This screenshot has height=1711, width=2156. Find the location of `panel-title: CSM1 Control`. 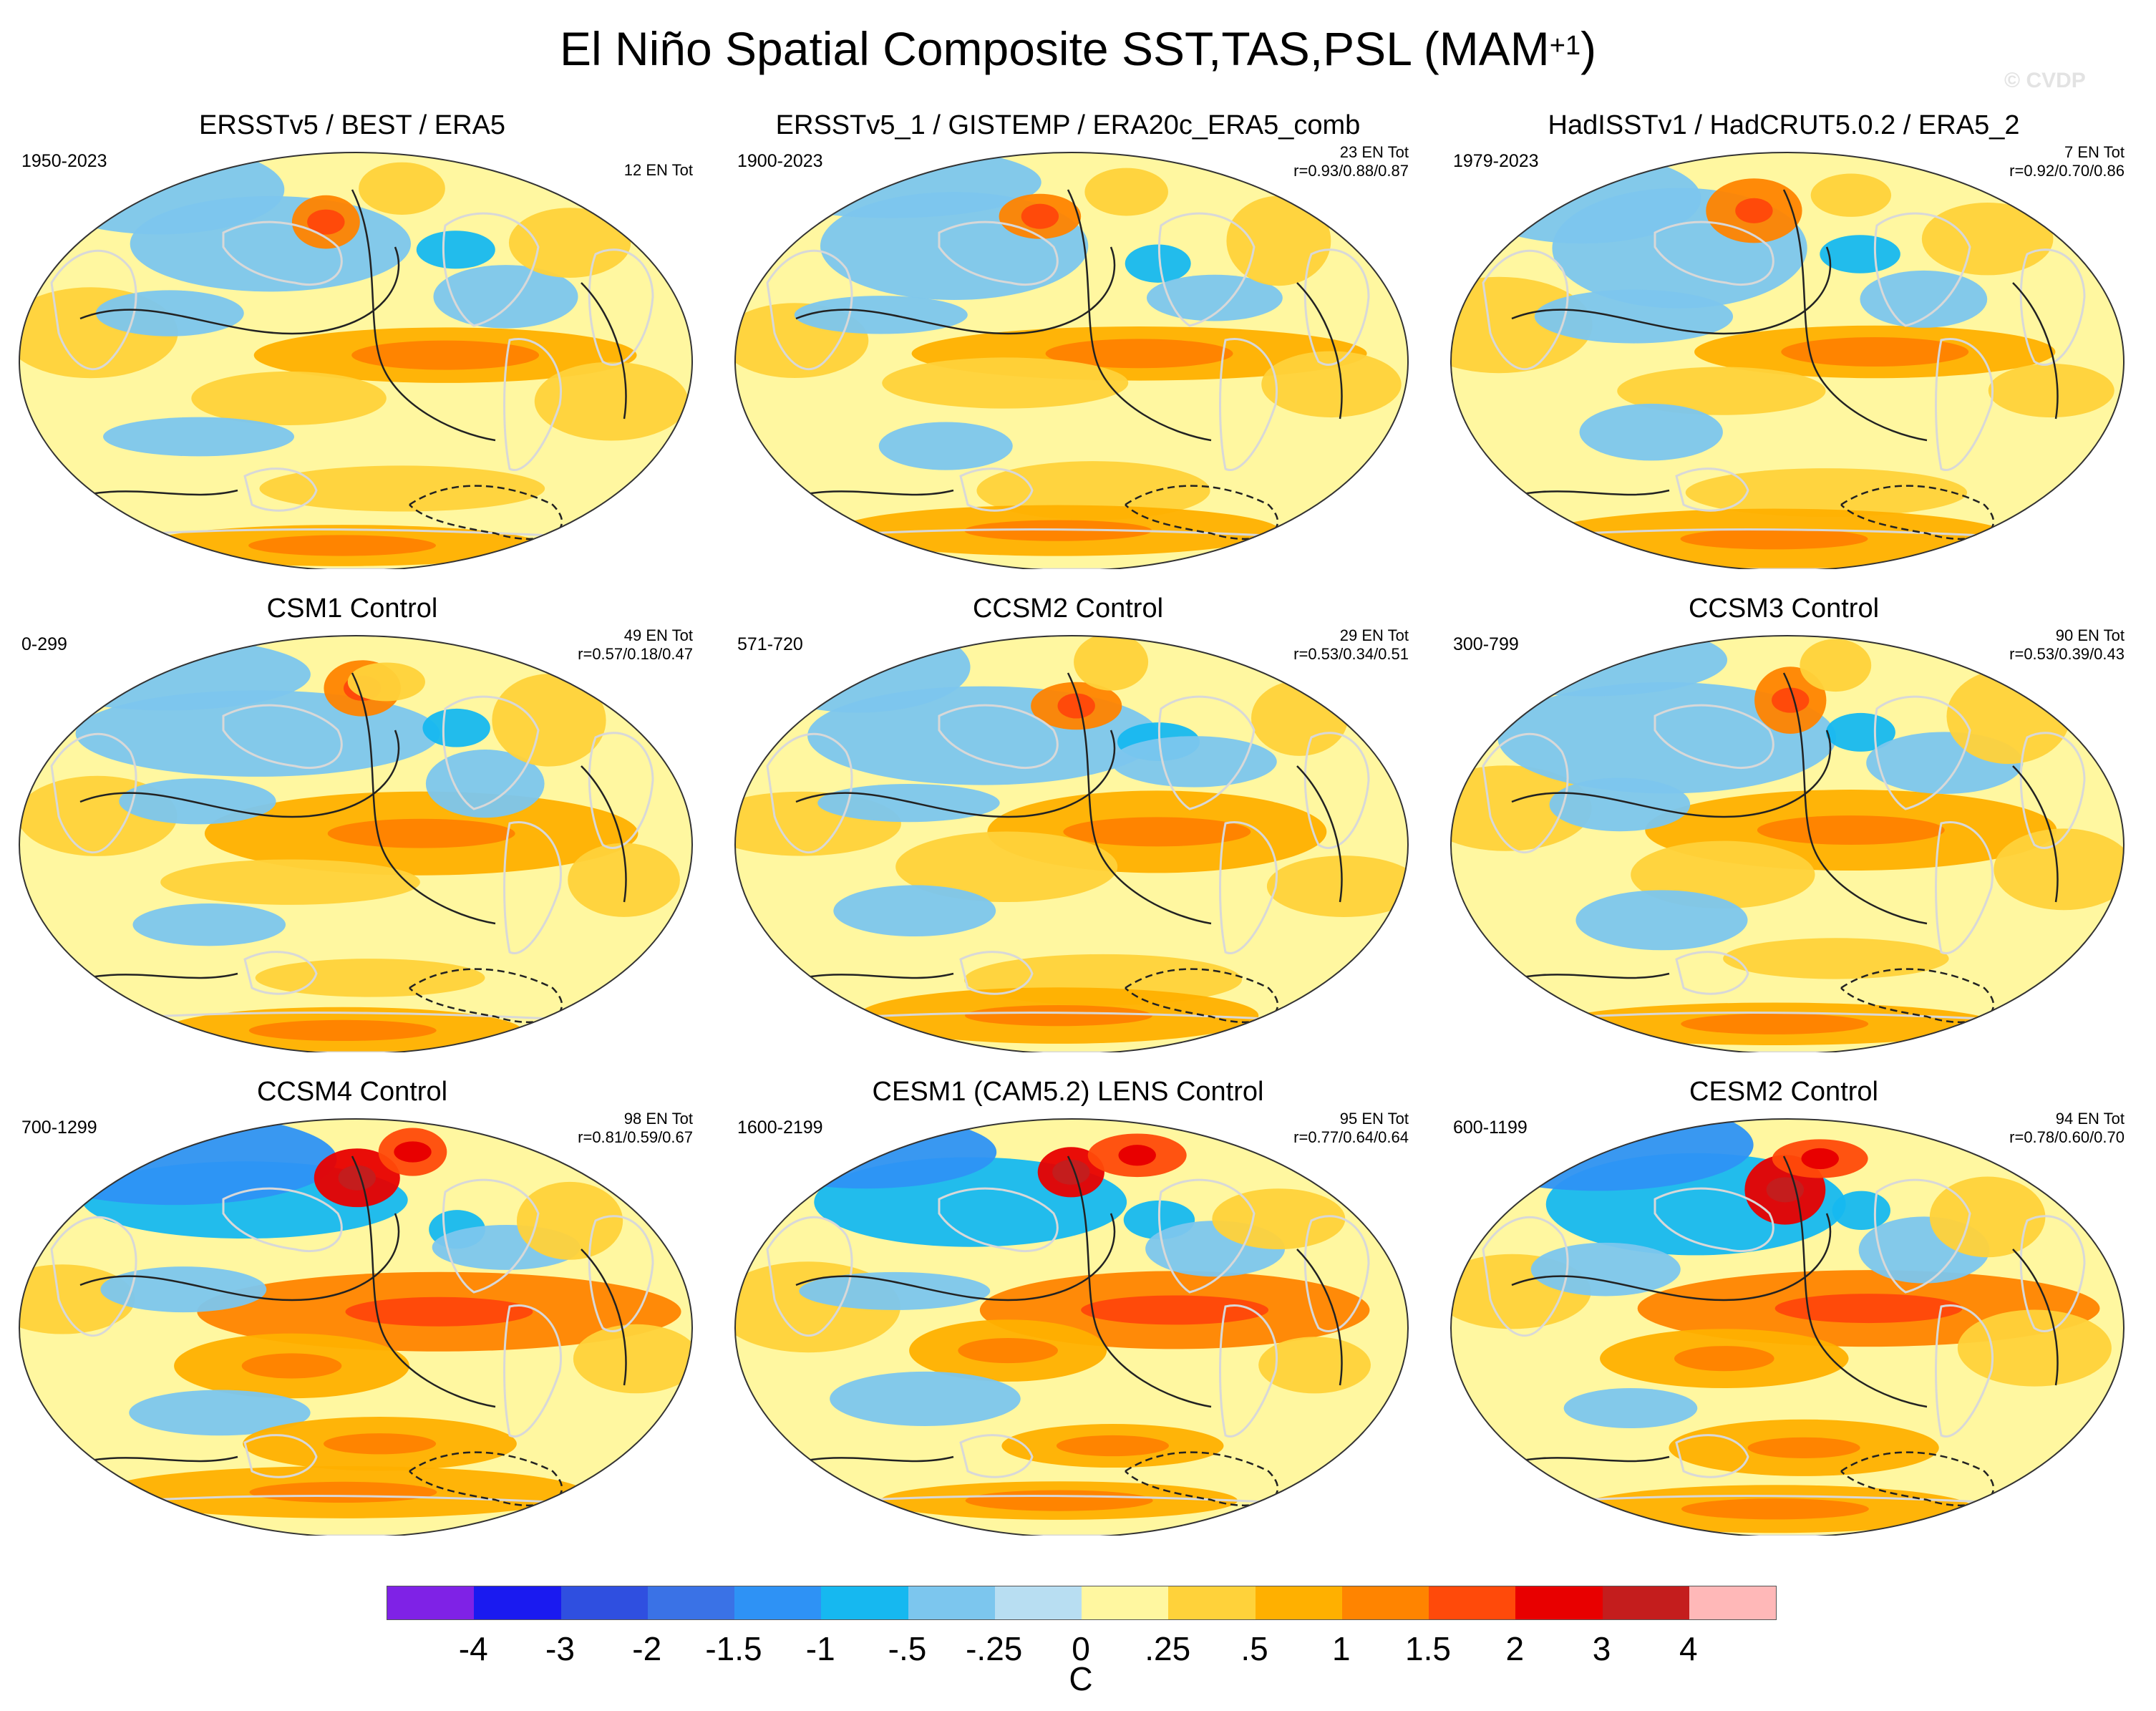

panel-title: CSM1 Control is located at coordinates (352, 608).